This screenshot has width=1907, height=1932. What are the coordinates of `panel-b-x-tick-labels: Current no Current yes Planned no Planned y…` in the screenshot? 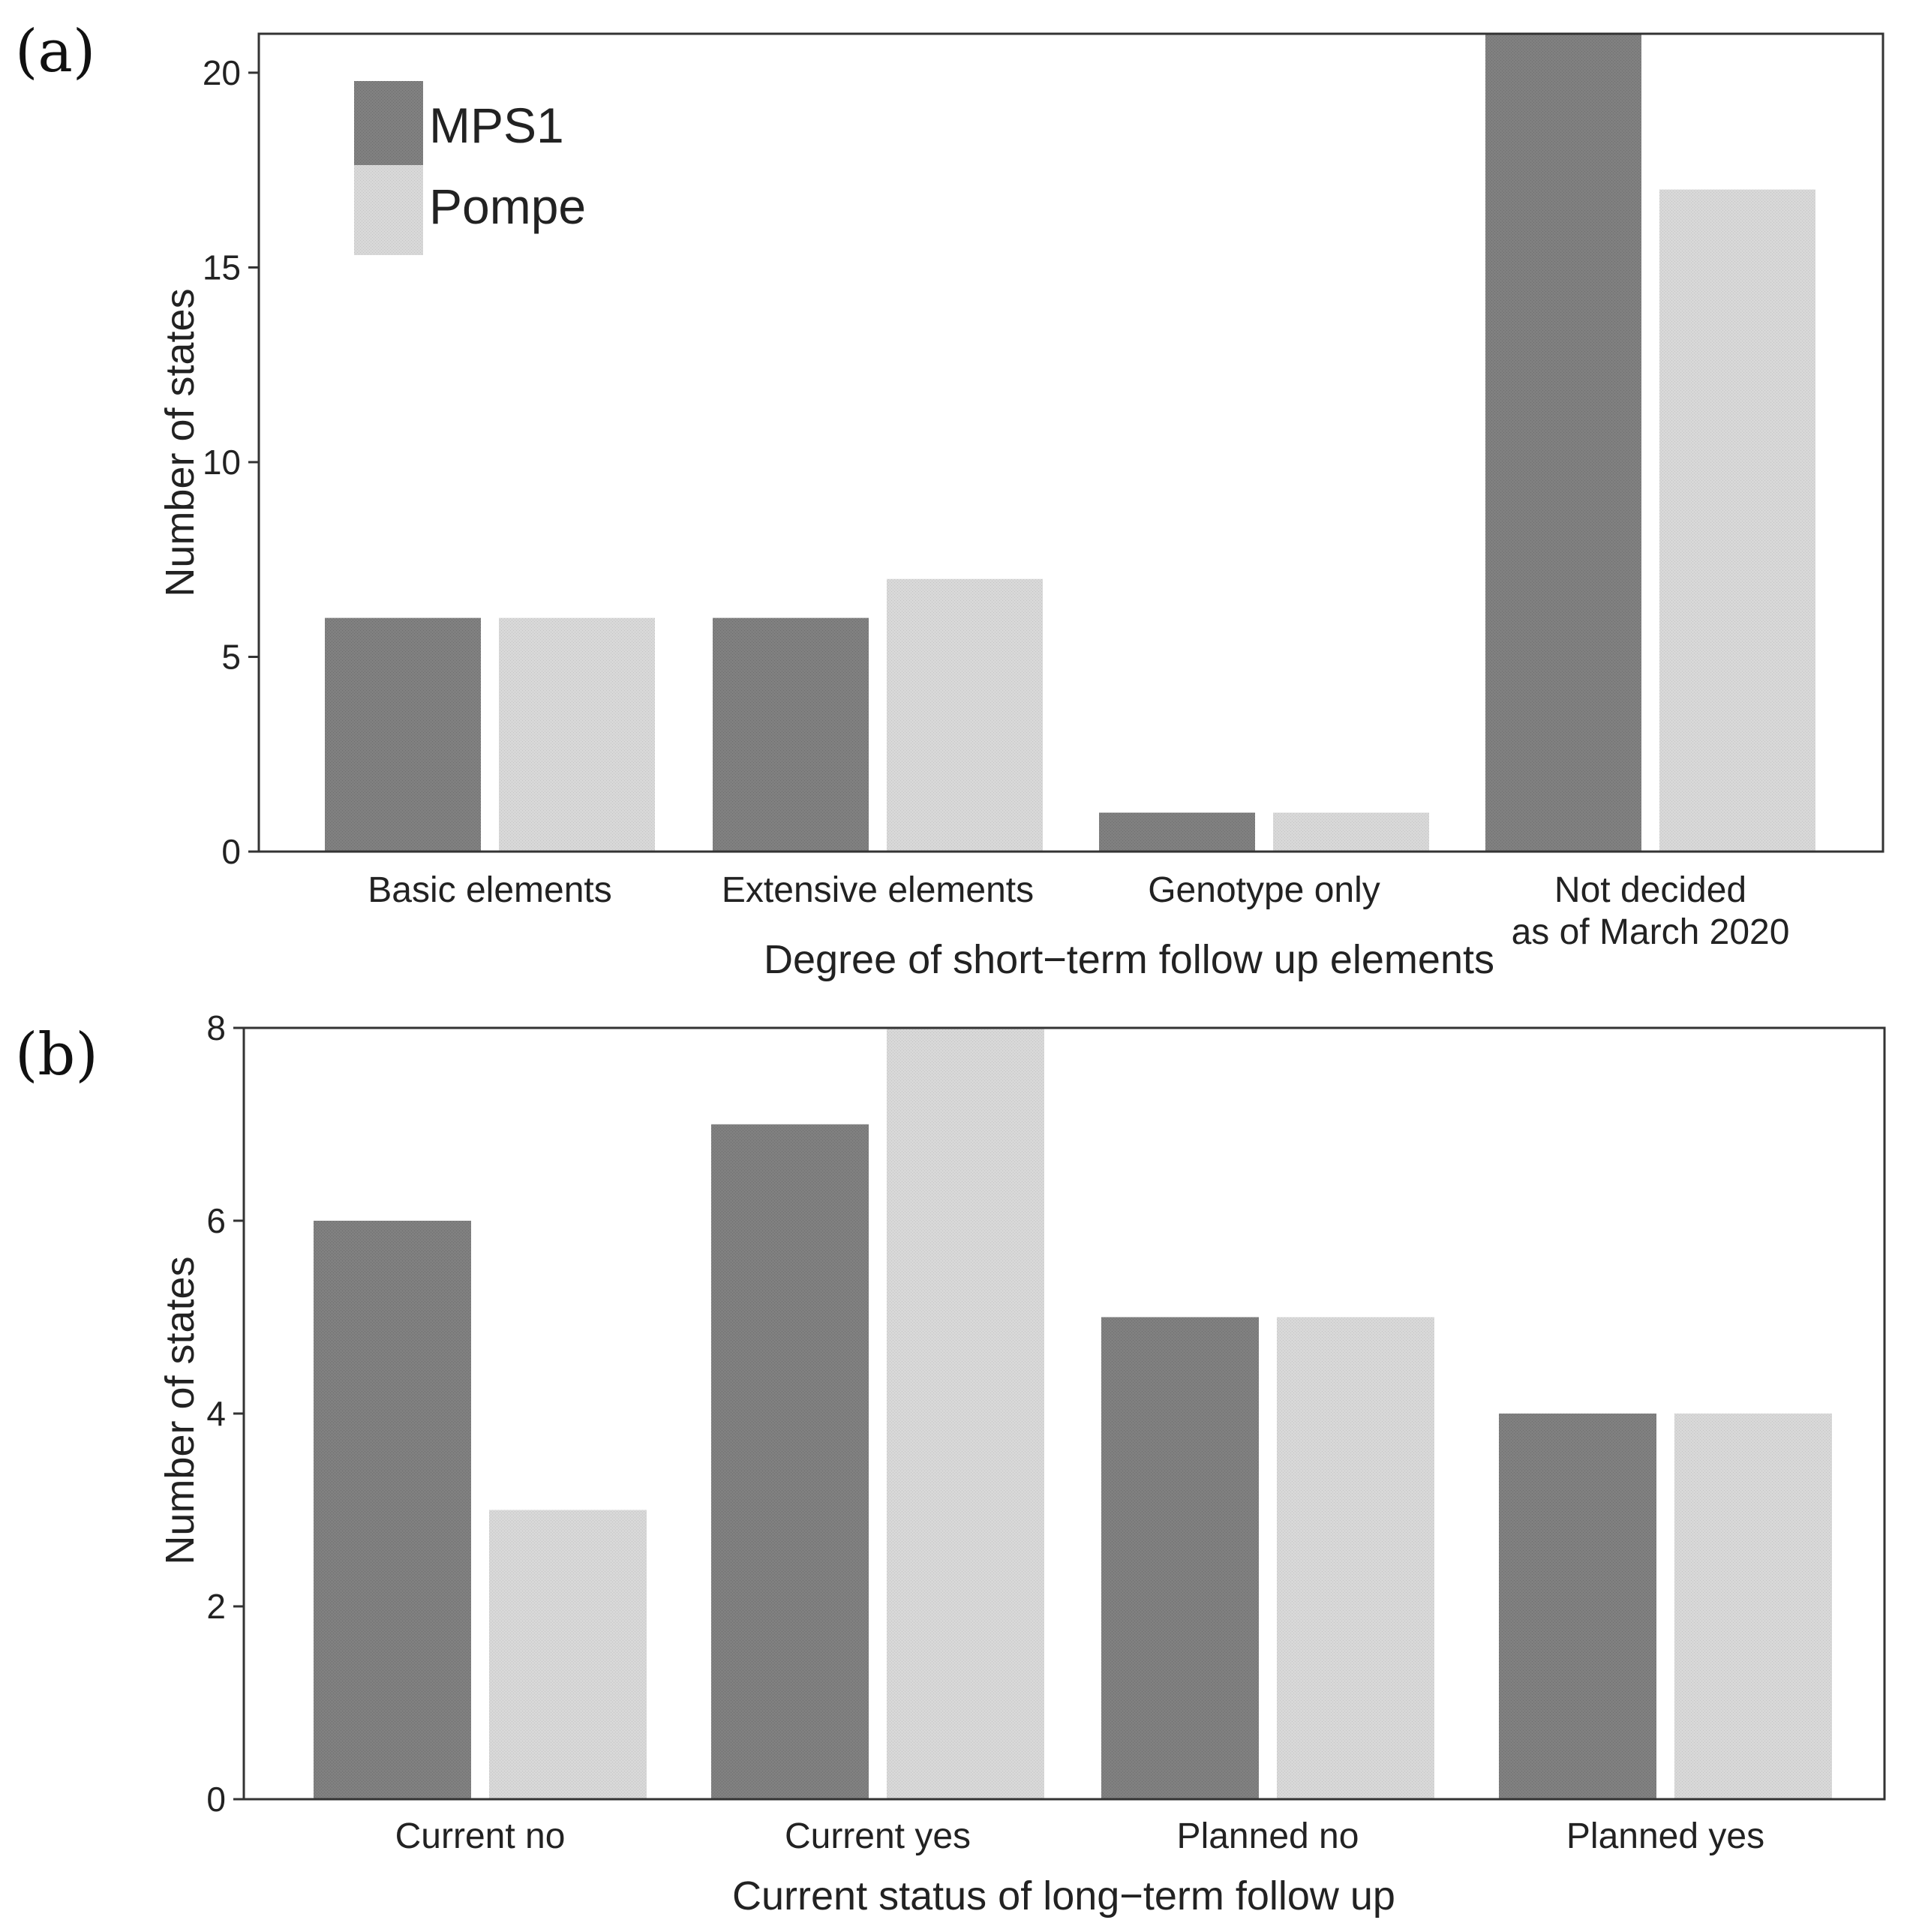 It's located at (1079, 1836).